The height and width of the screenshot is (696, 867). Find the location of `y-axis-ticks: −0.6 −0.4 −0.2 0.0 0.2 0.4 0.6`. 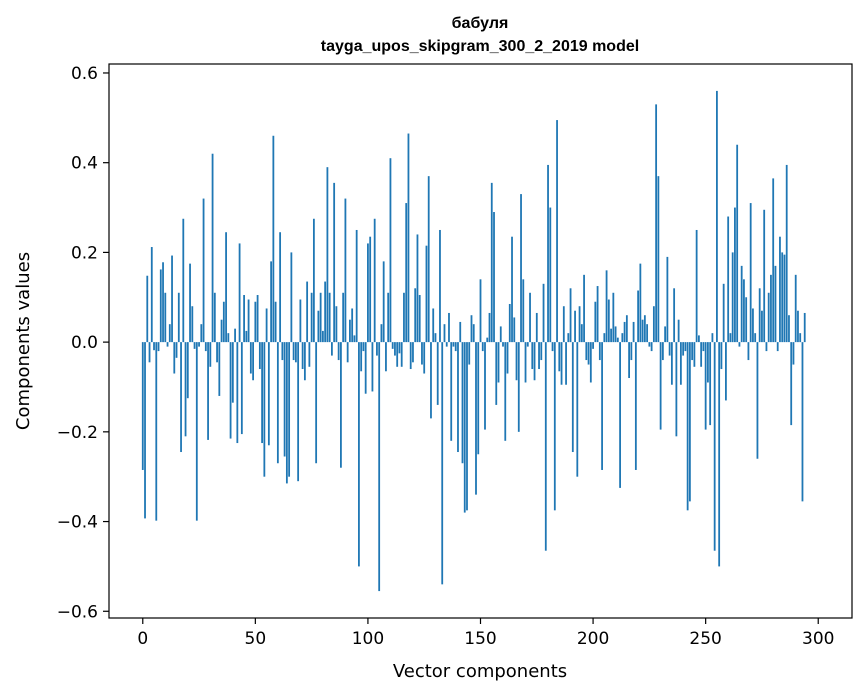

y-axis-ticks: −0.6 −0.4 −0.2 0.0 0.2 0.4 0.6 is located at coordinates (83, 343).